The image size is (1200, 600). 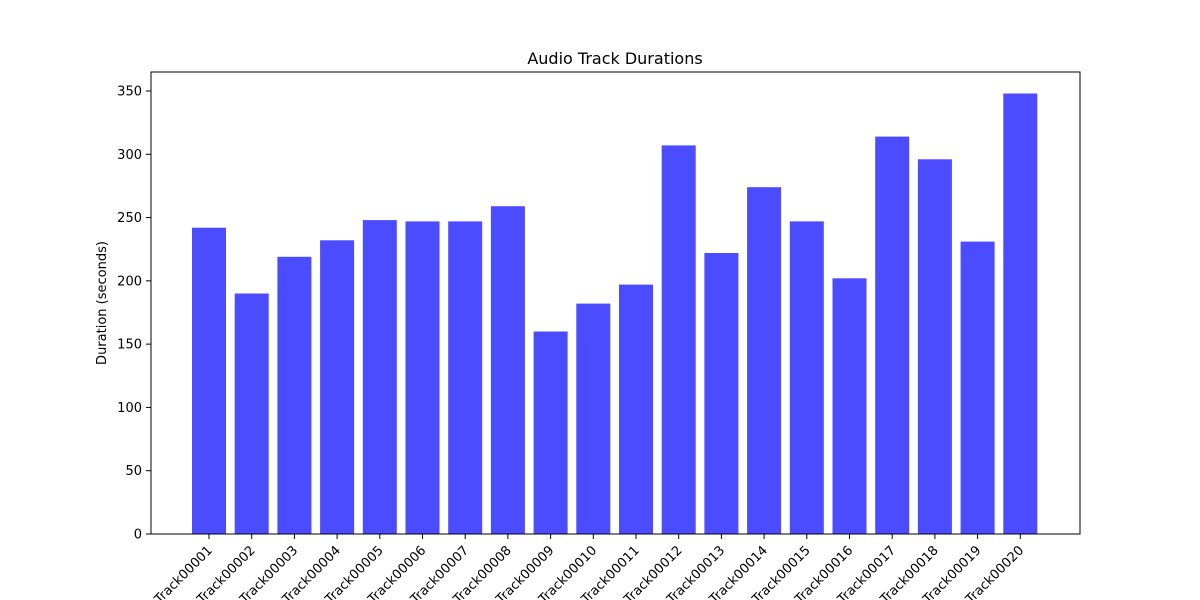 I want to click on bar-Track00010, so click(x=593, y=418).